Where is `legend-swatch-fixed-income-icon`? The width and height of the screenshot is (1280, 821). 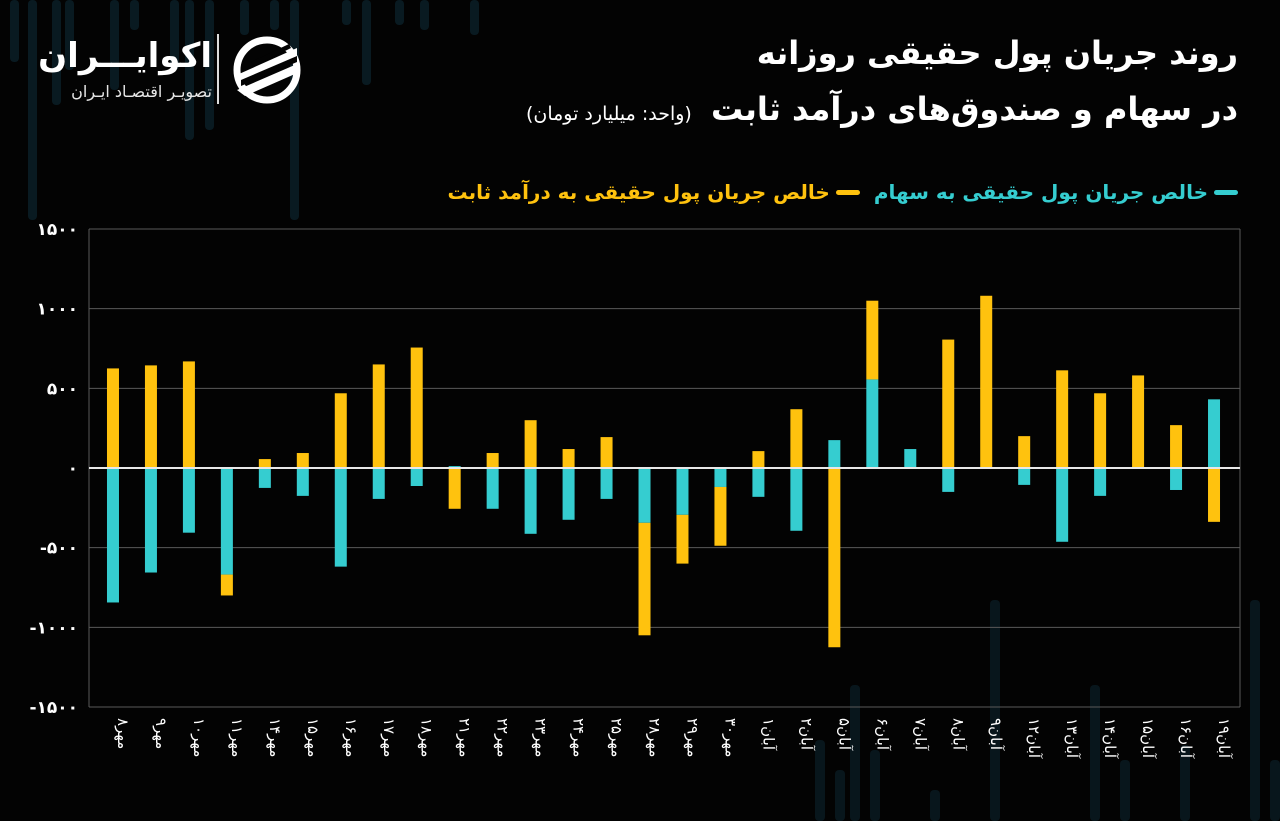
legend-swatch-fixed-income-icon is located at coordinates (847, 192).